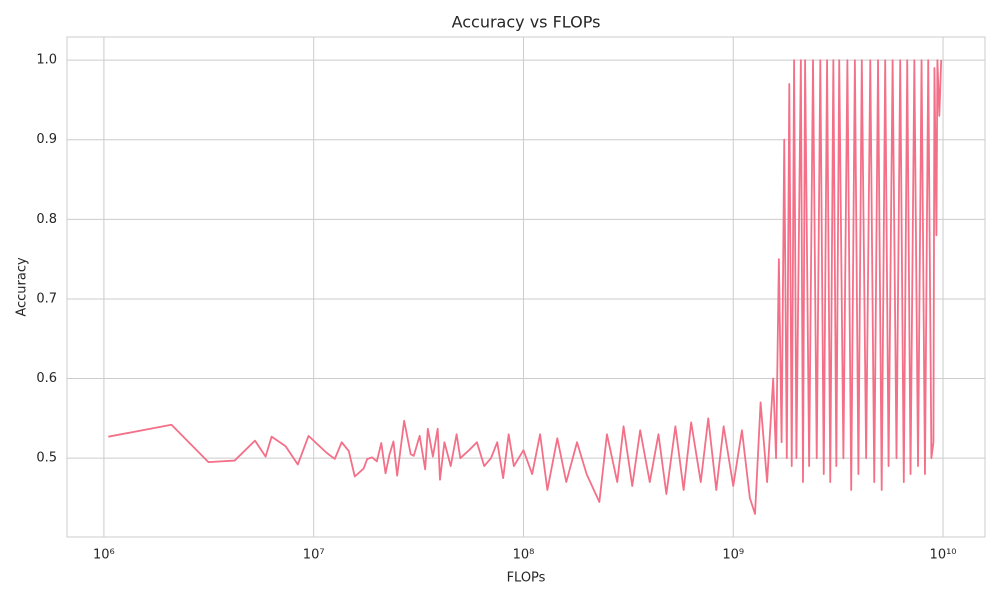 The width and height of the screenshot is (1000, 604). Describe the element at coordinates (46, 378) in the screenshot. I see `y-tick-label: 0.6` at that location.